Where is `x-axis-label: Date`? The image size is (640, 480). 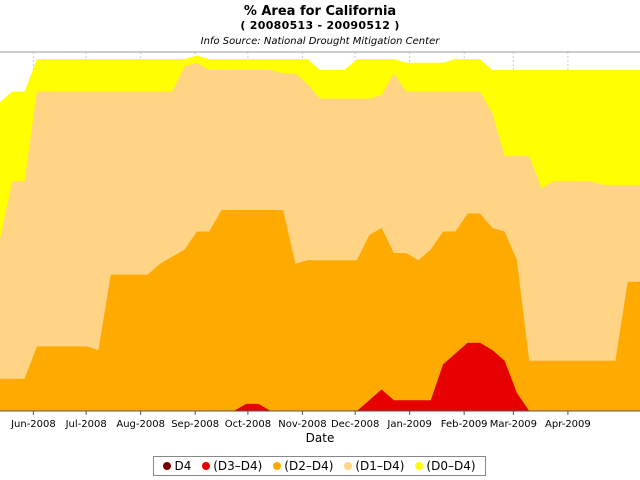
x-axis-label: Date is located at coordinates (320, 438).